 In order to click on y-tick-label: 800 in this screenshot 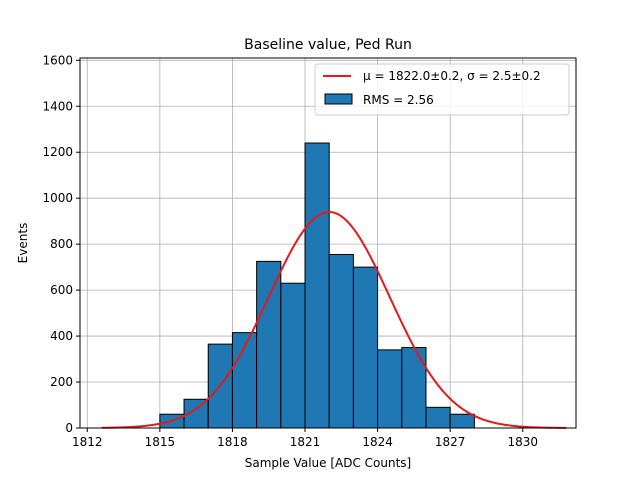, I will do `click(61, 244)`.